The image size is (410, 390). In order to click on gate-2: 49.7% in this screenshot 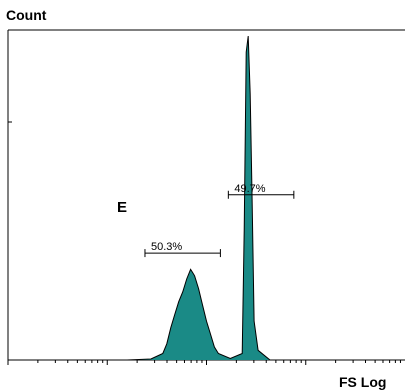, I will do `click(261, 191)`.